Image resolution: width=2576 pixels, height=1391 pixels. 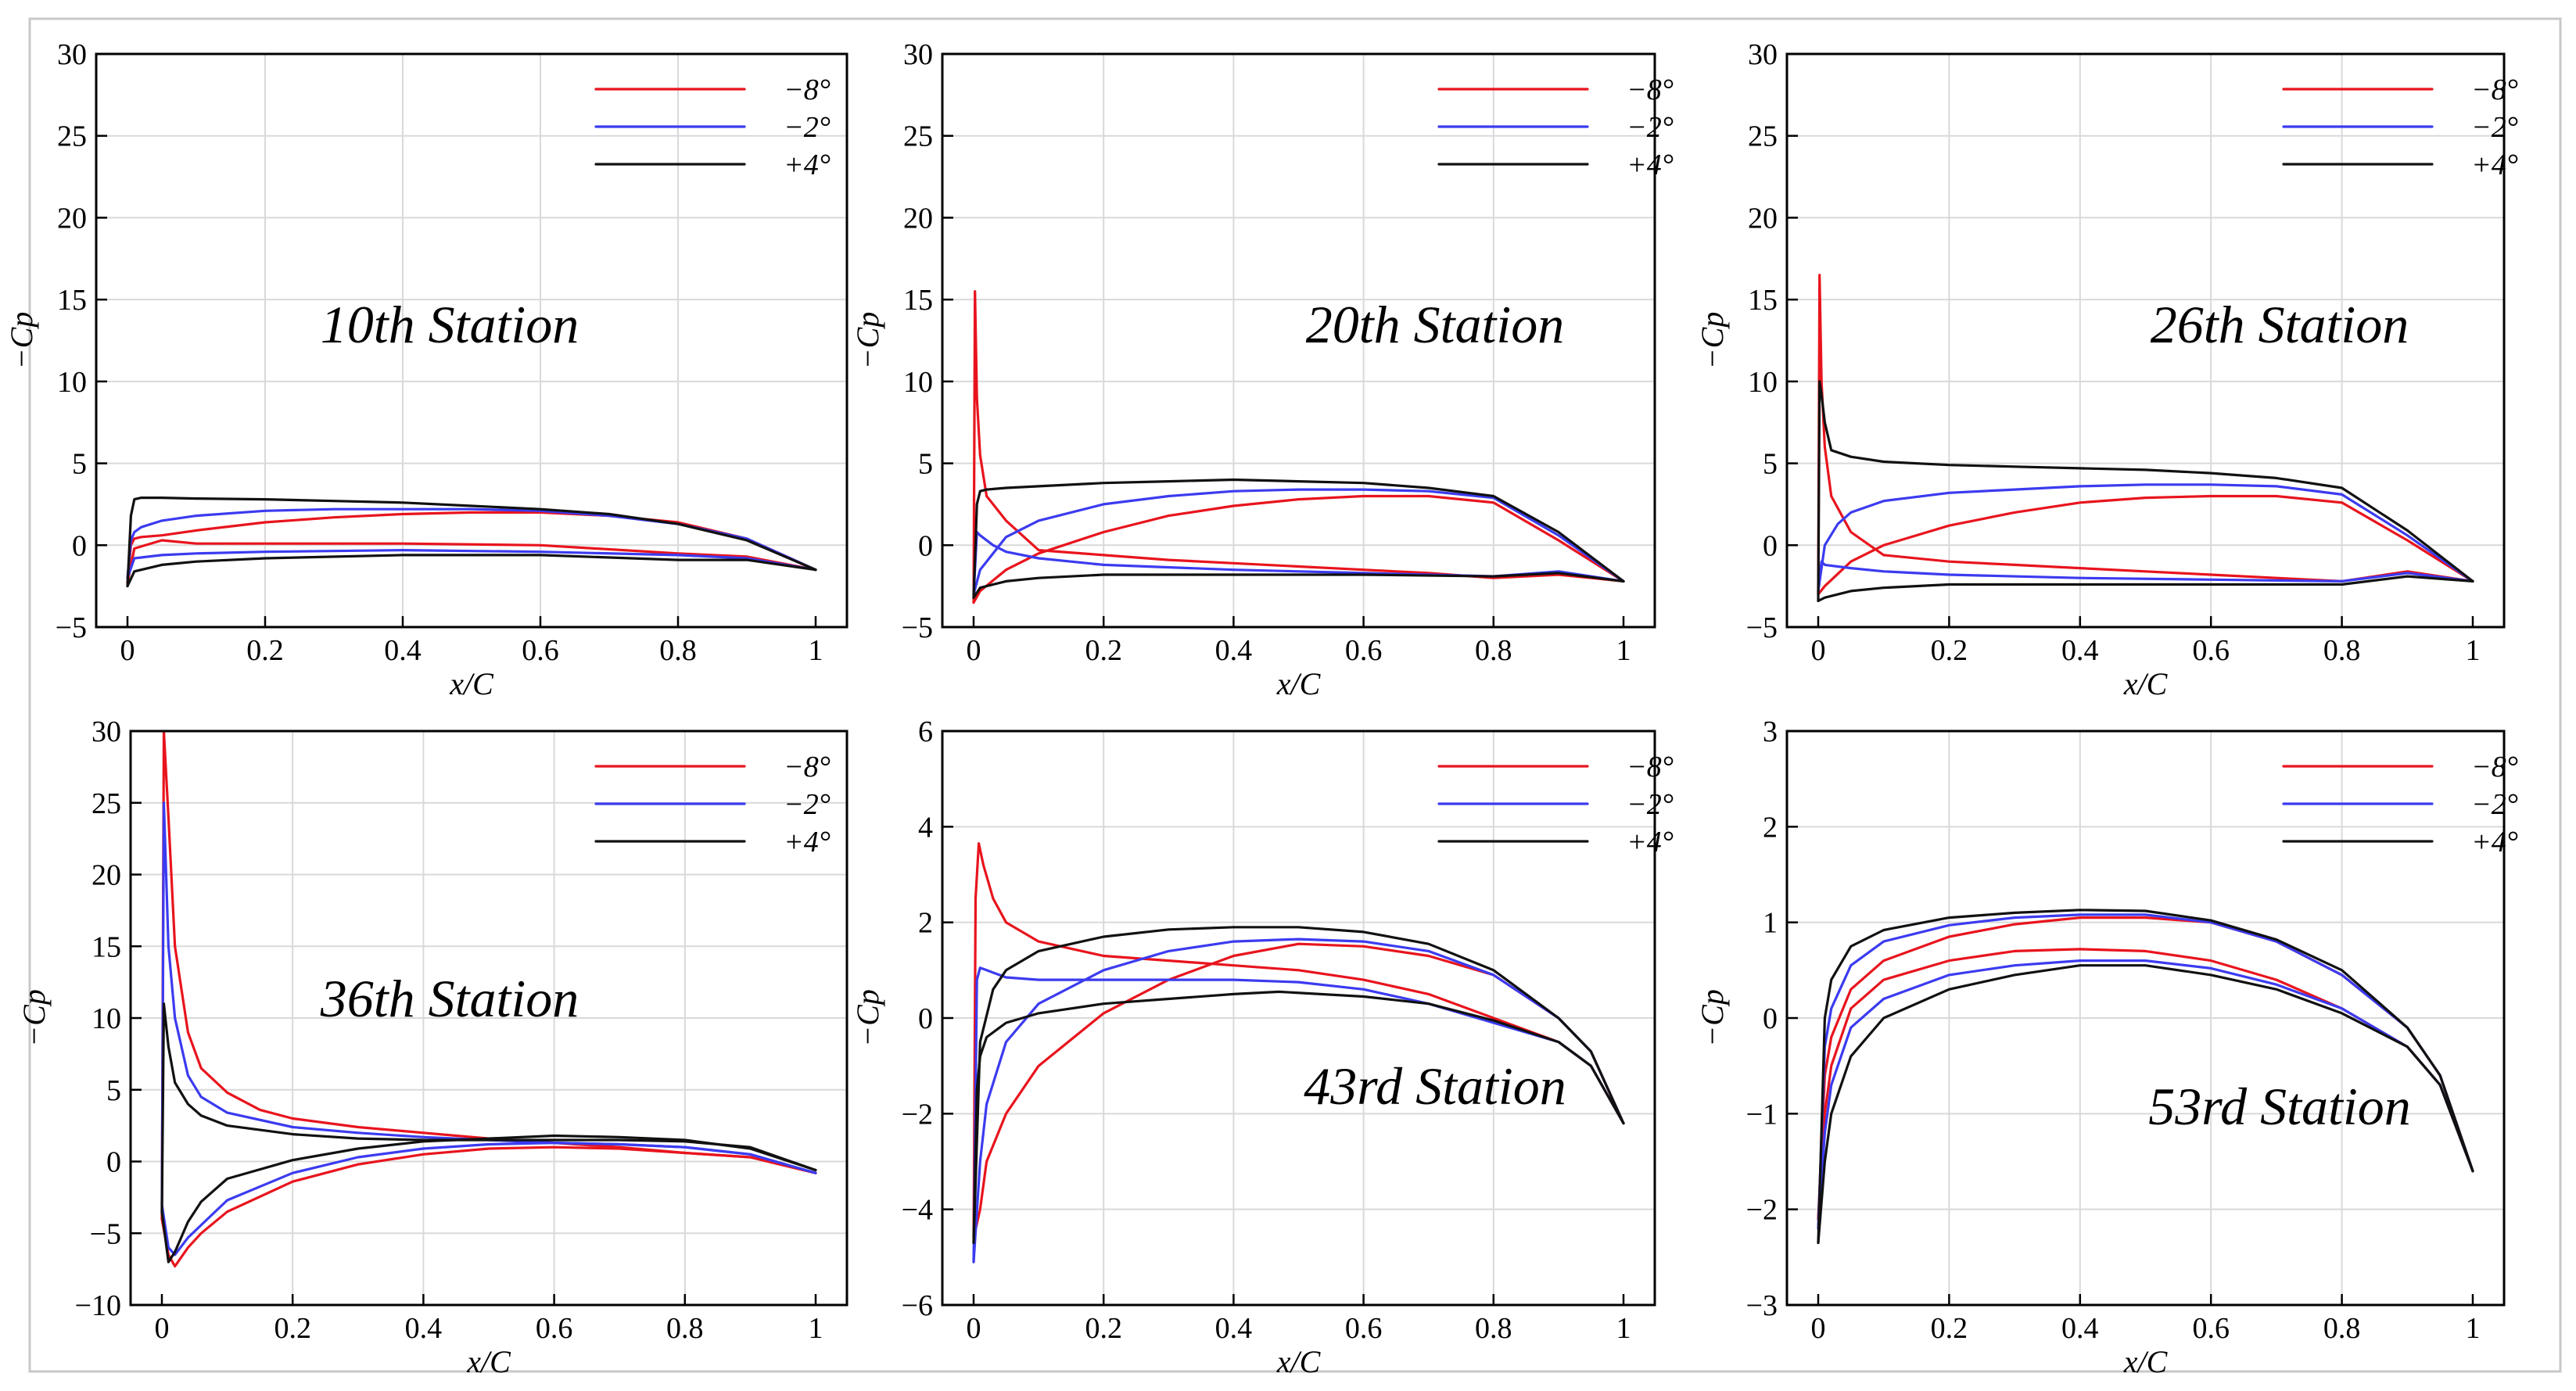 What do you see at coordinates (925, 731) in the screenshot?
I see `y-tick-label: 6` at bounding box center [925, 731].